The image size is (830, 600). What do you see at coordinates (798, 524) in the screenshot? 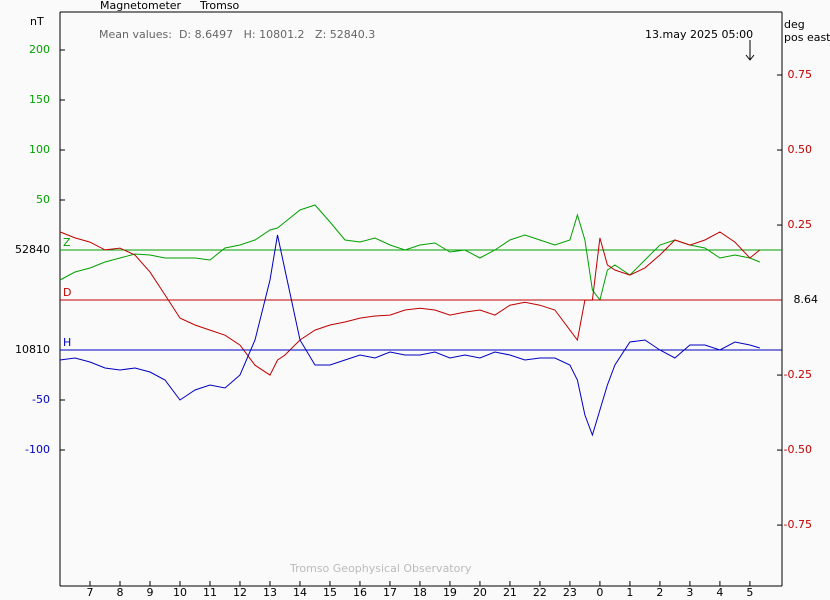
I see `y-tick-label: -0.75` at bounding box center [798, 524].